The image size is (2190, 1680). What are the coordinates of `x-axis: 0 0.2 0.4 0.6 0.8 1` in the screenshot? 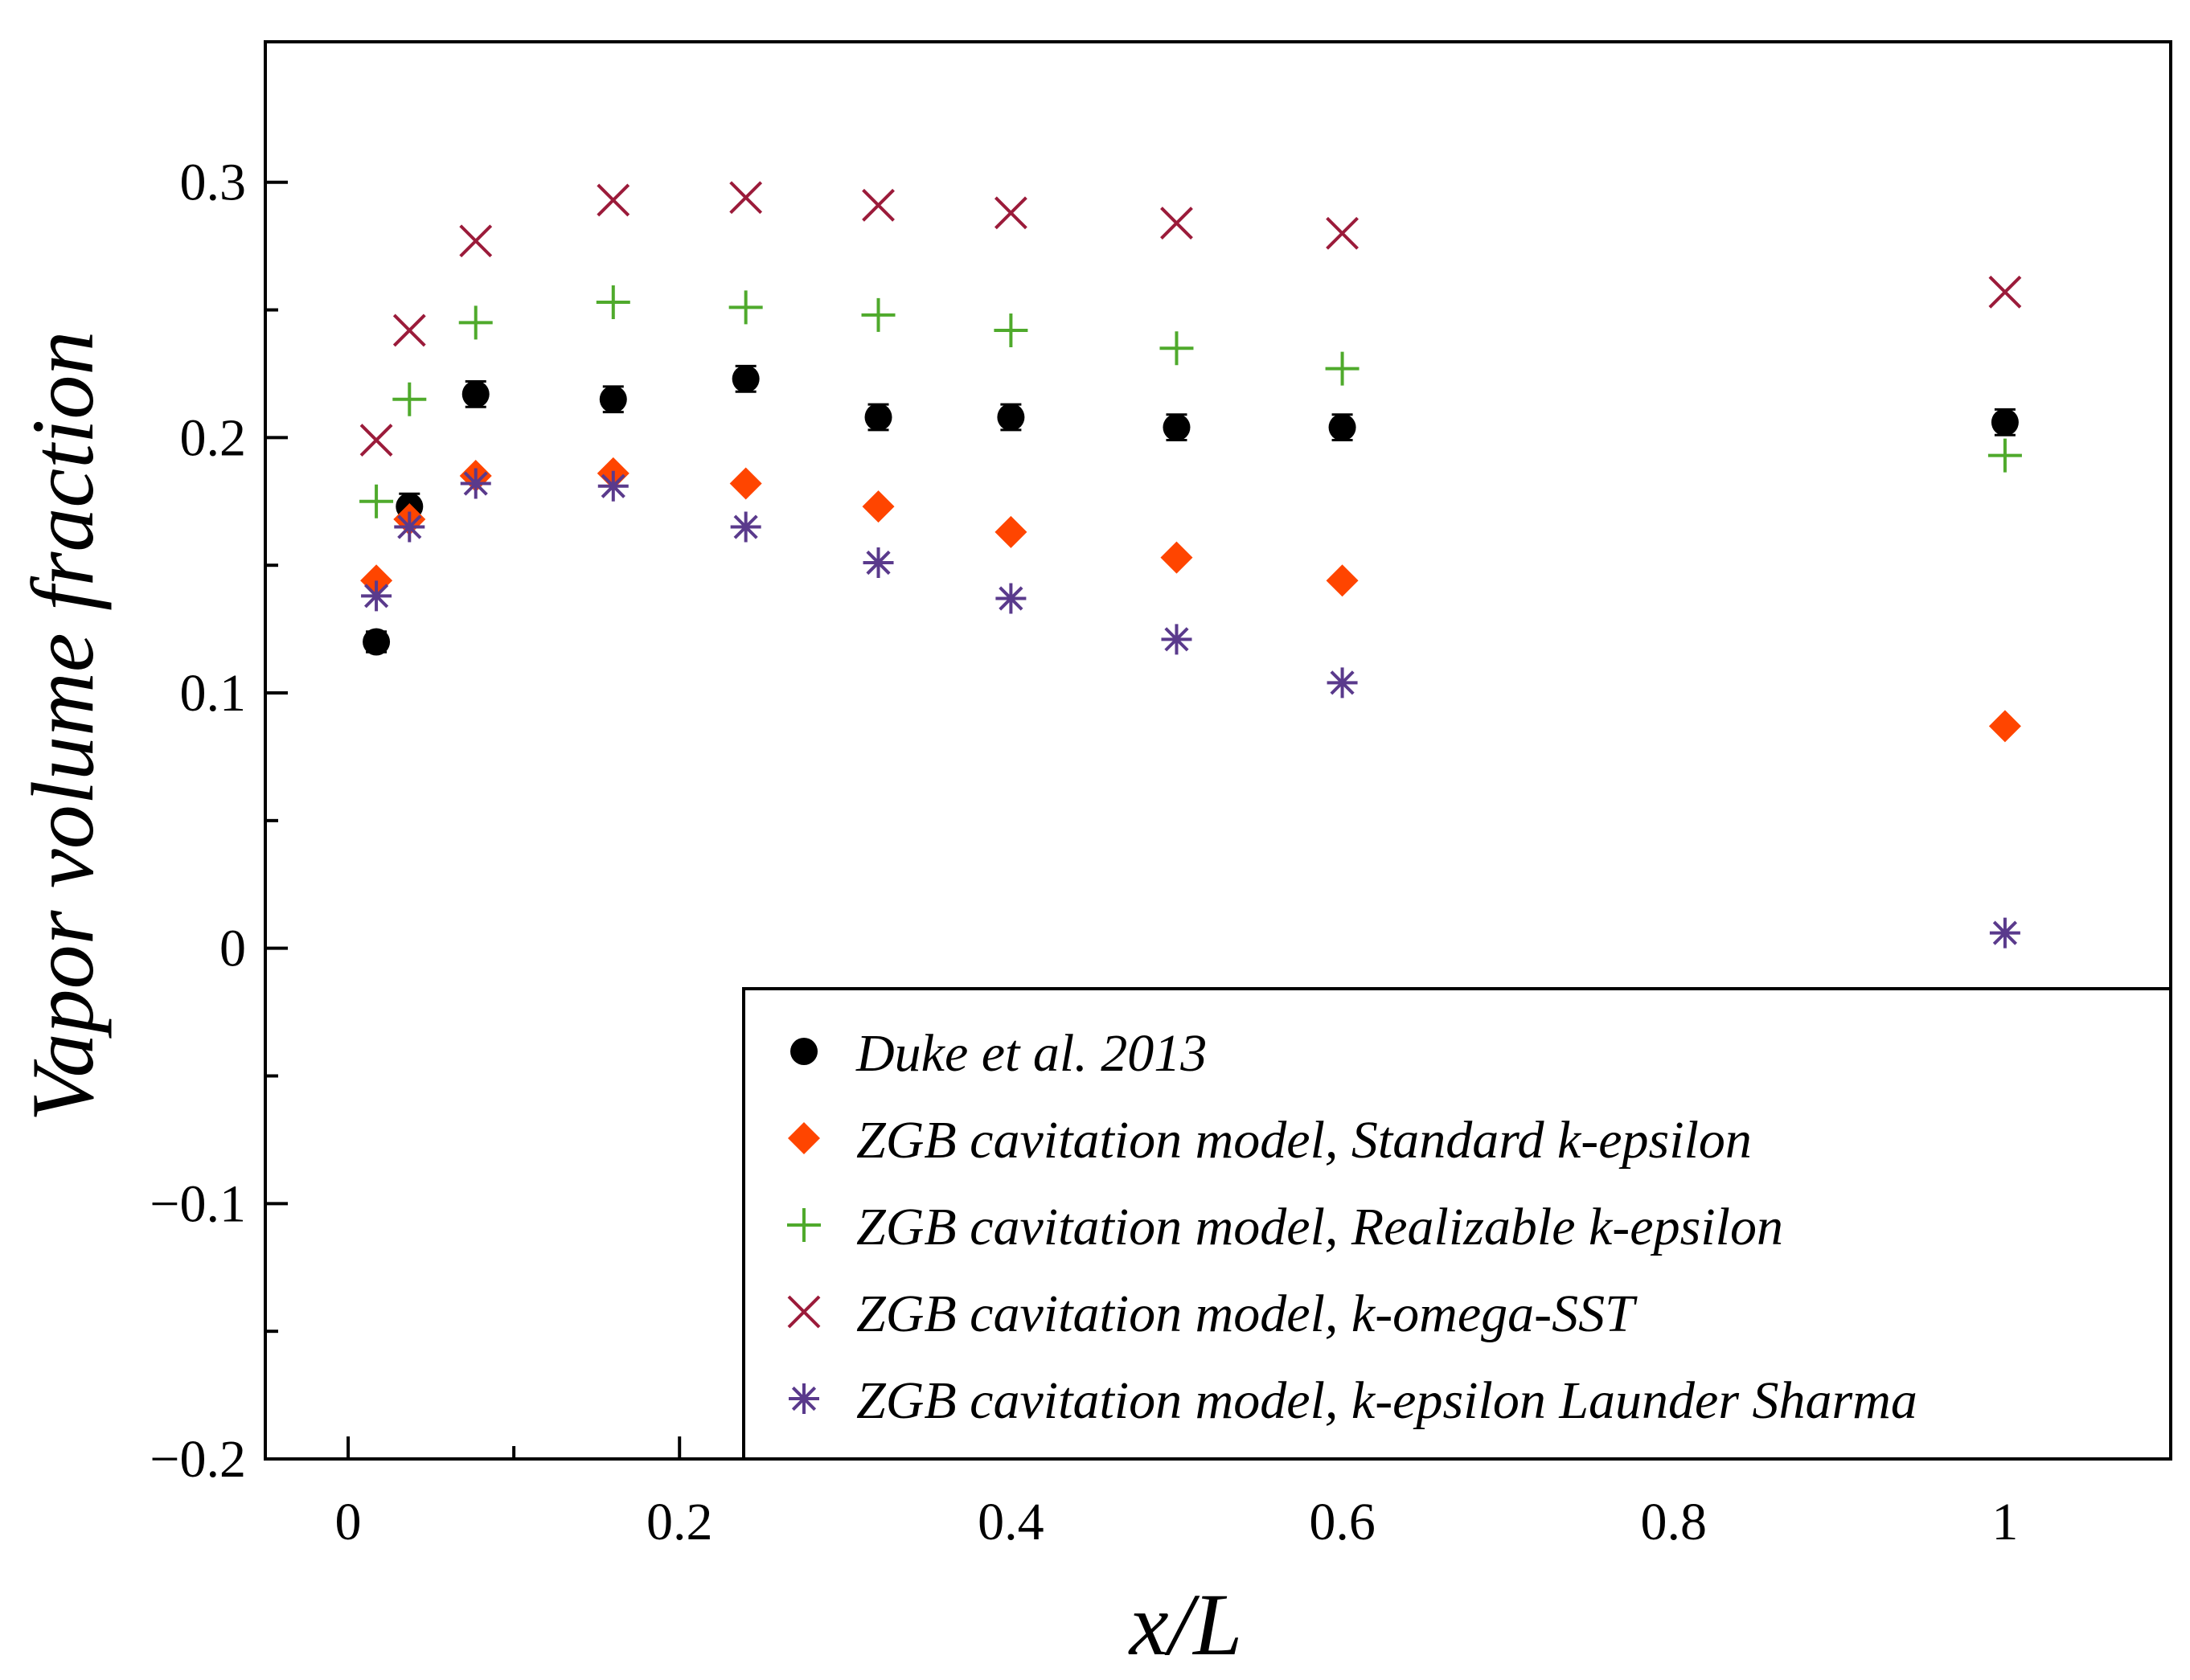 It's located at (1176, 1493).